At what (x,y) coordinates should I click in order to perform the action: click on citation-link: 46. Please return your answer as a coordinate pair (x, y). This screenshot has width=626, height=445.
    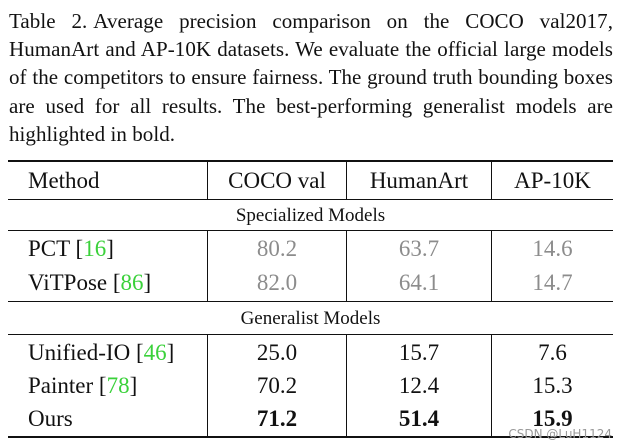
    Looking at the image, I should click on (155, 352).